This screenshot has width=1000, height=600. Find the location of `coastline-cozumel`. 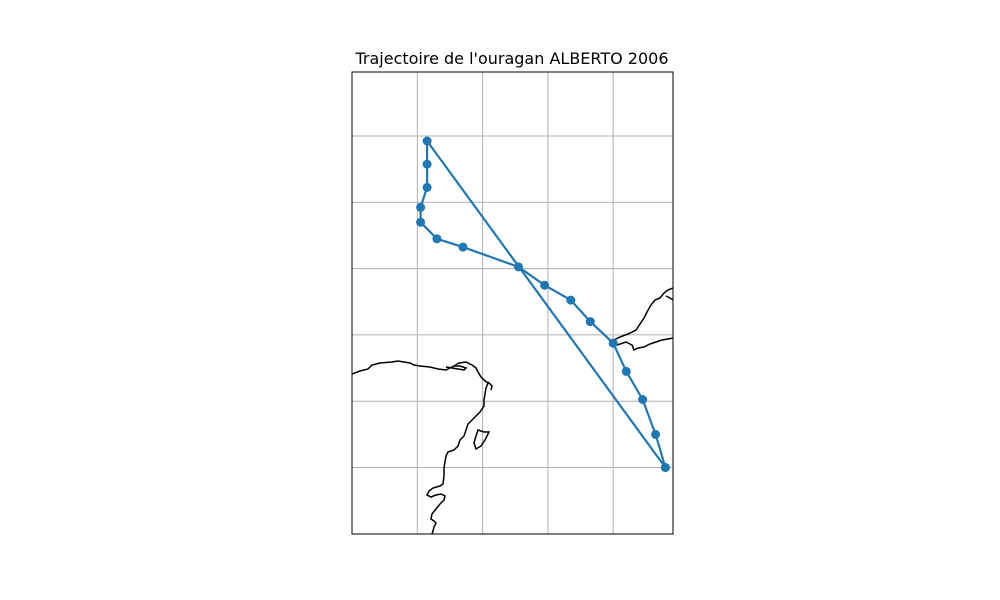

coastline-cozumel is located at coordinates (482, 440).